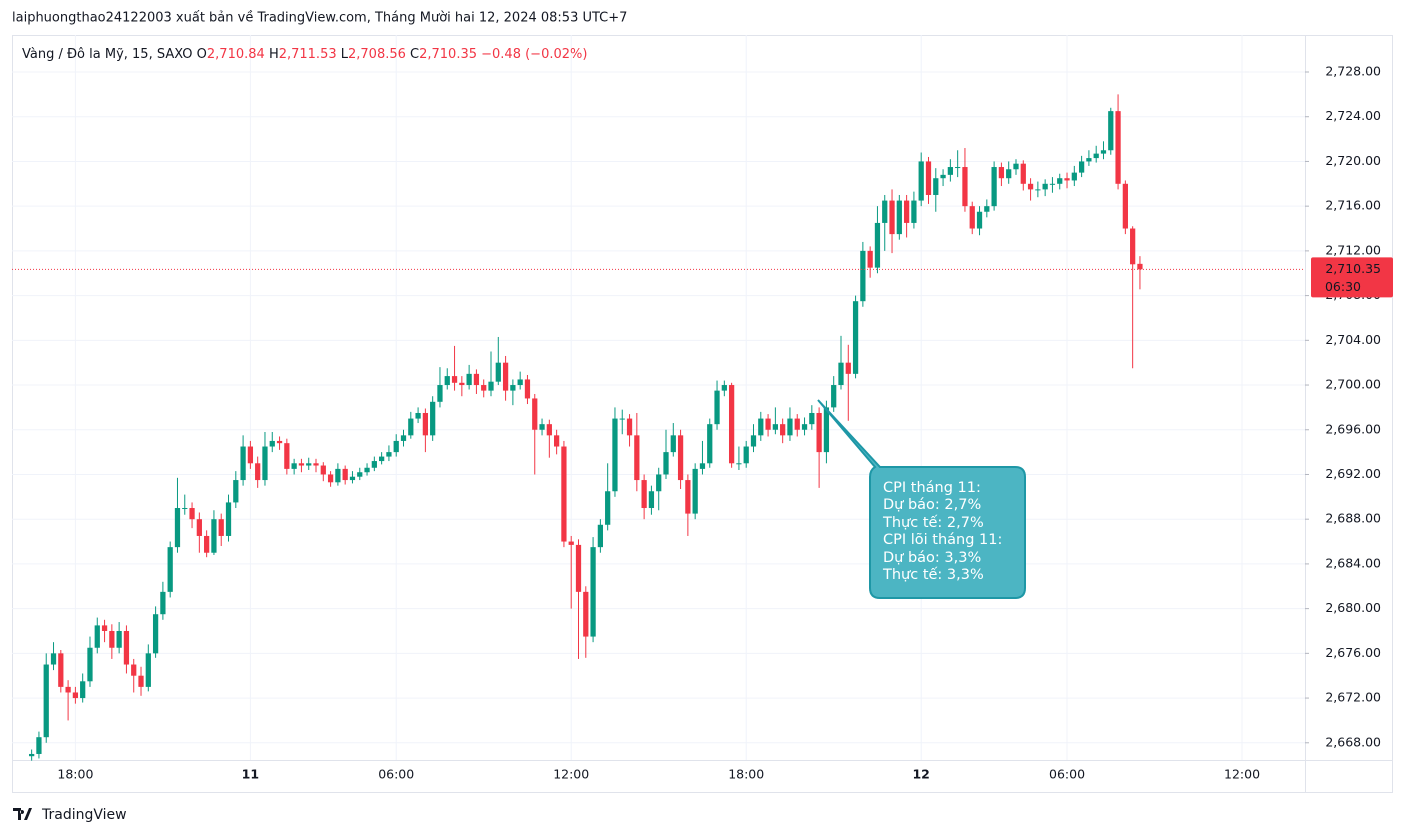  Describe the element at coordinates (933, 574) in the screenshot. I see `annotation-line: Thực tế: 3,3%` at that location.